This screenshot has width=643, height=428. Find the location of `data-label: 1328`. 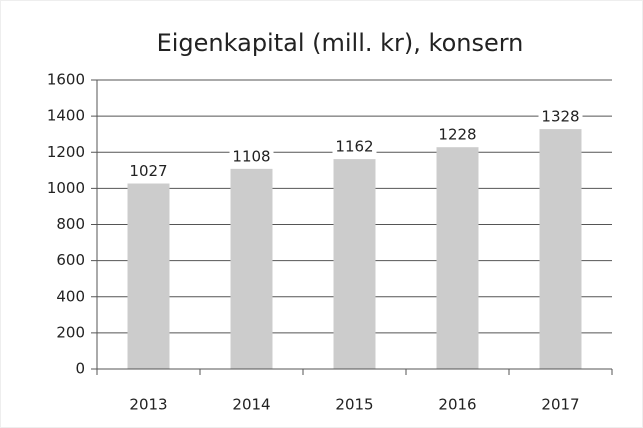

data-label: 1328 is located at coordinates (560, 117).